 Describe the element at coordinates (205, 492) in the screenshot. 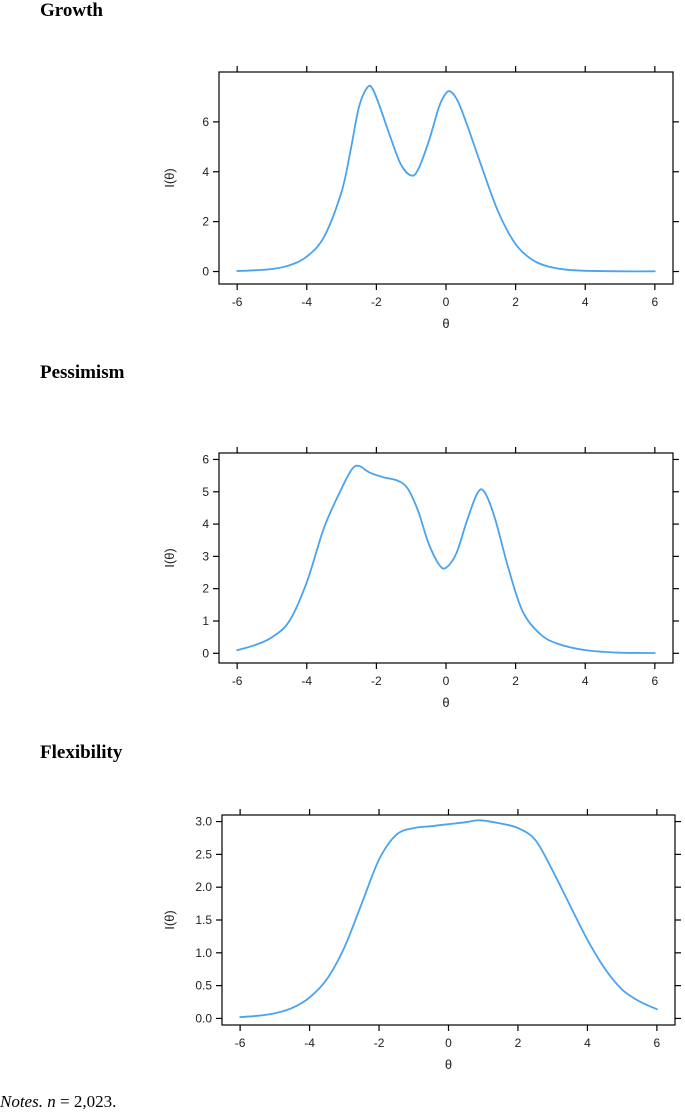

I see `y-tick-label: 5` at that location.